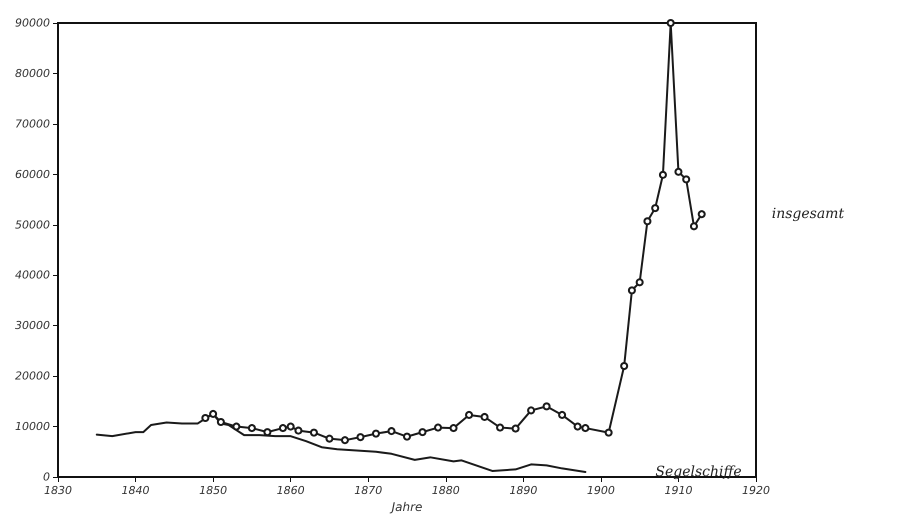 This screenshot has height=530, width=904. Describe the element at coordinates (46, 477) in the screenshot. I see `y-tick-label: 0` at that location.